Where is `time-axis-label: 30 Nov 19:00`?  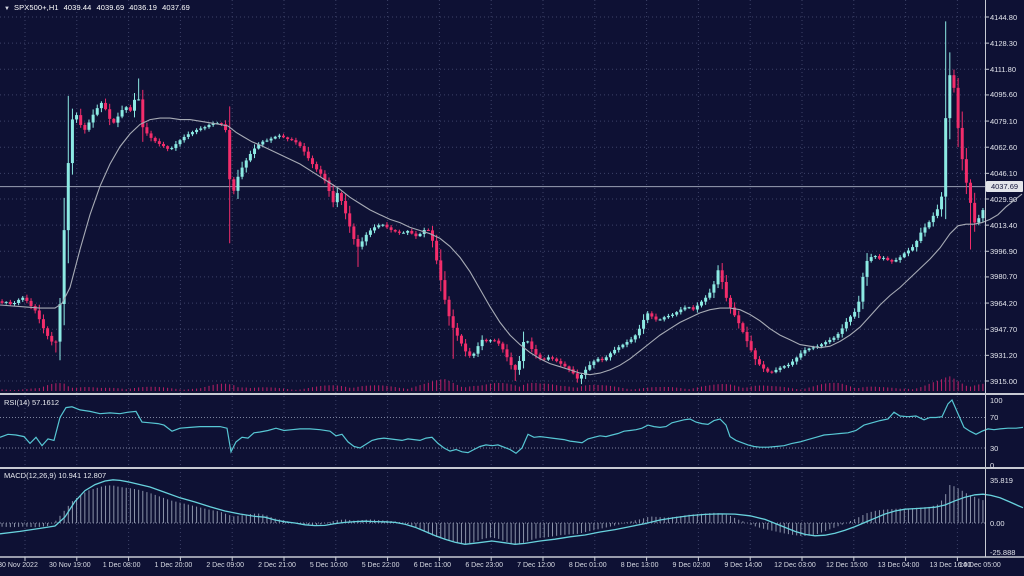 time-axis-label: 30 Nov 19:00 is located at coordinates (69, 565).